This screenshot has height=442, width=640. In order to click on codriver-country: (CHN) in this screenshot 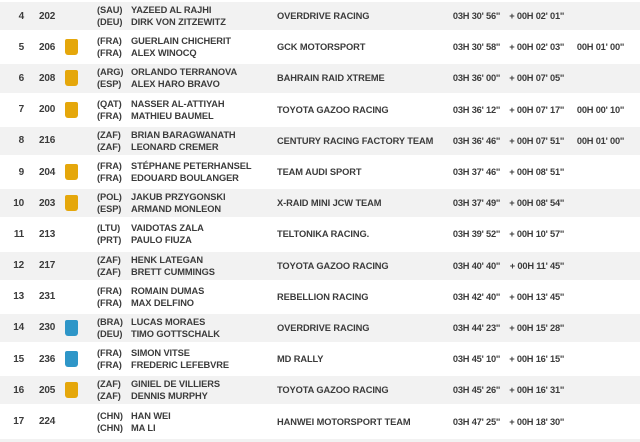, I will do `click(110, 427)`.